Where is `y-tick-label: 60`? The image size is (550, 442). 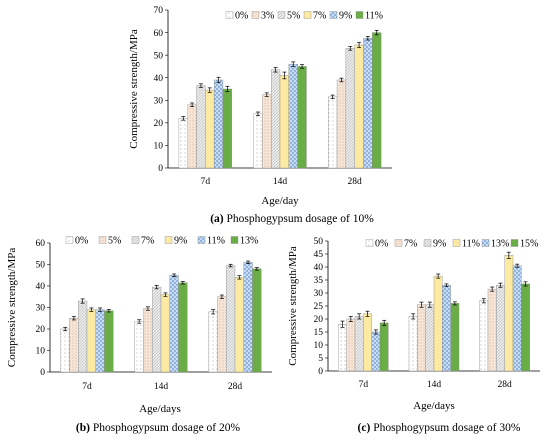
y-tick-label: 60 is located at coordinates (159, 34).